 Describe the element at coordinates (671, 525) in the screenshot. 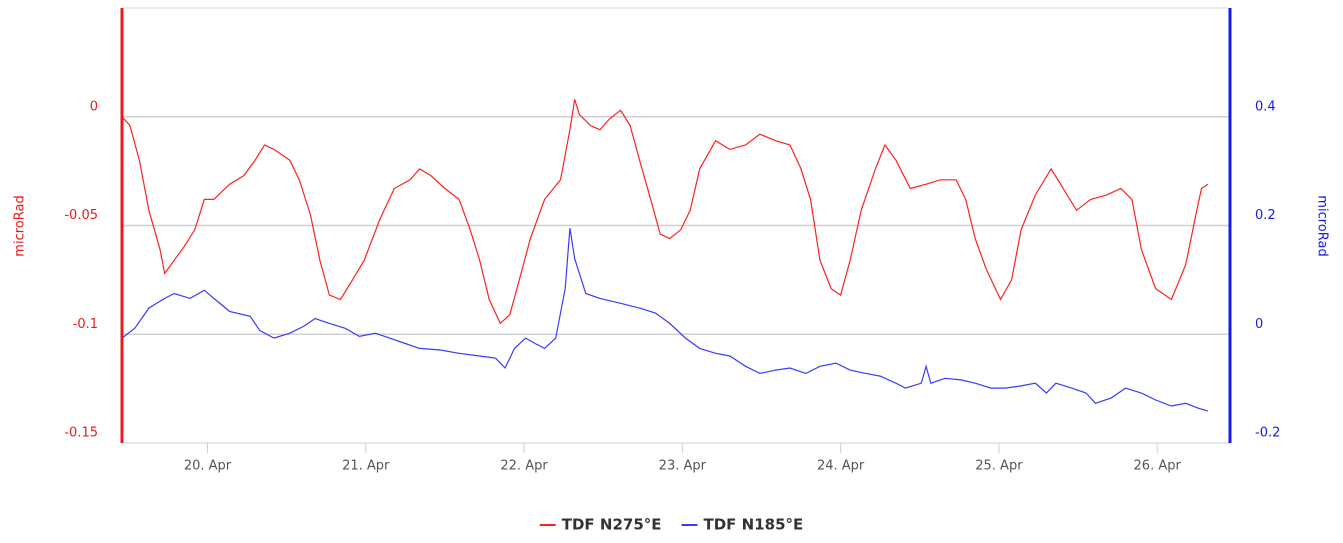

I see `legend: TDF N275°E TDF N185°E` at that location.